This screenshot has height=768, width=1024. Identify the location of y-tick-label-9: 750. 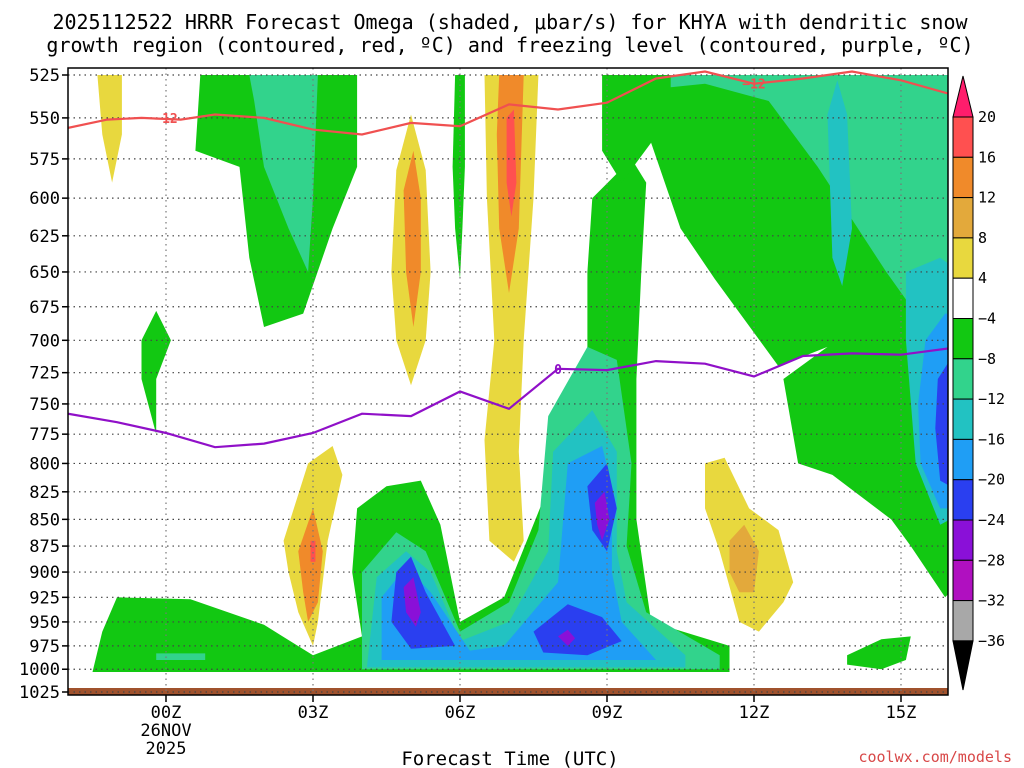
(44, 405).